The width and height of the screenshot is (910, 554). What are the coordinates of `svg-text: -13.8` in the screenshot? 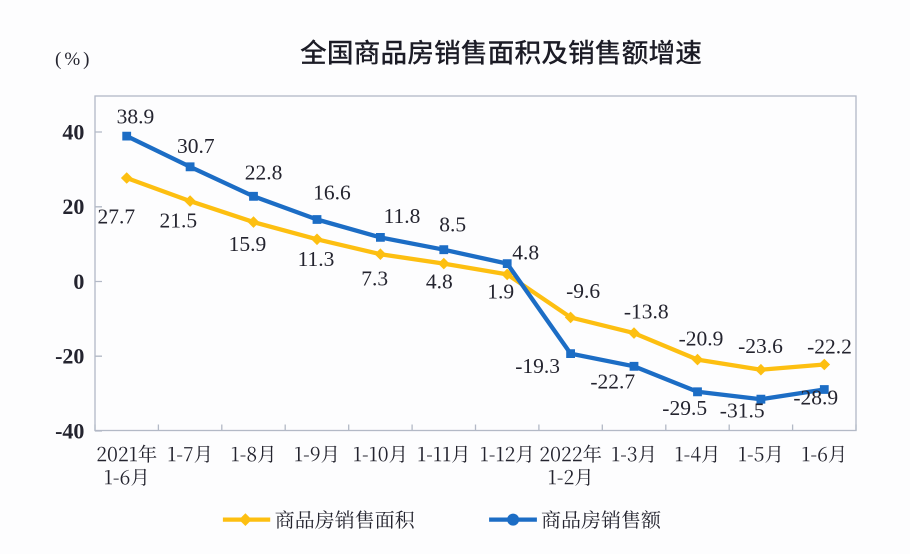 It's located at (646, 312).